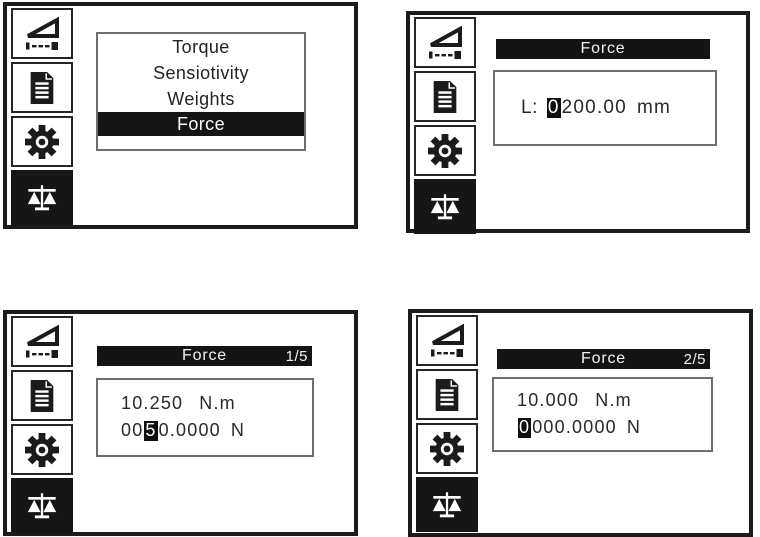 The width and height of the screenshot is (760, 537). I want to click on page-indicator: 2/5, so click(694, 359).